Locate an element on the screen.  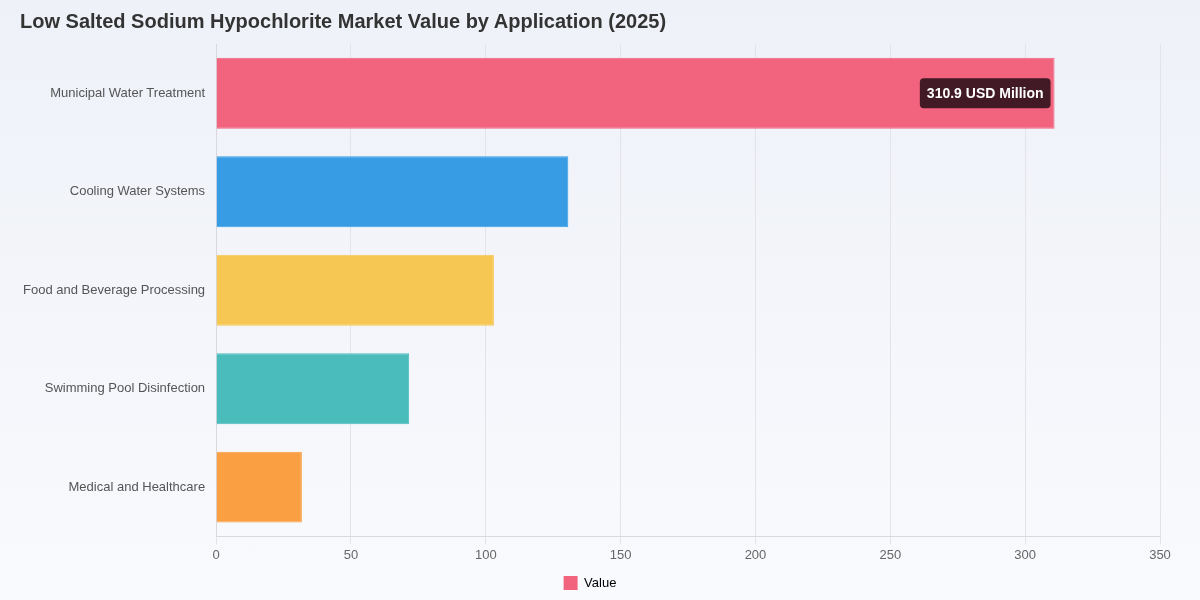
x-tick-label: 250 is located at coordinates (890, 554).